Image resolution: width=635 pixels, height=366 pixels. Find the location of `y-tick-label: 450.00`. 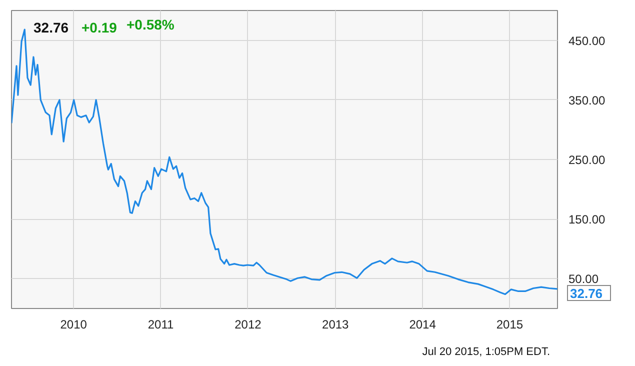

y-tick-label: 450.00 is located at coordinates (587, 41).